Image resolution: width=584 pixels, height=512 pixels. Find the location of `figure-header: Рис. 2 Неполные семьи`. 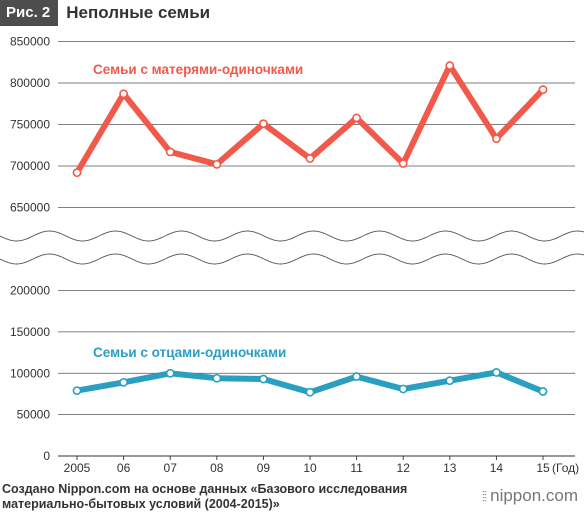

figure-header: Рис. 2 Неполные семьи is located at coordinates (105, 13).